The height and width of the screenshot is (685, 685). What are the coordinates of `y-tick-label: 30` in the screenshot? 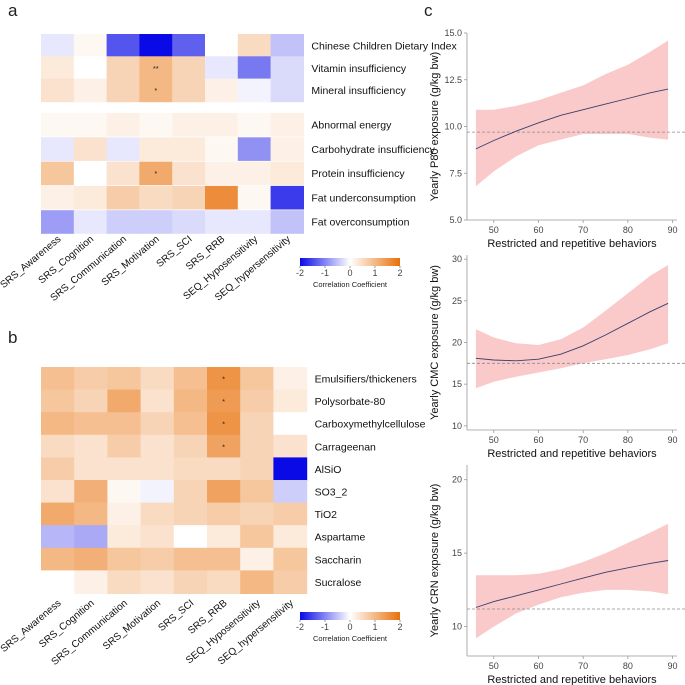 It's located at (457, 259).